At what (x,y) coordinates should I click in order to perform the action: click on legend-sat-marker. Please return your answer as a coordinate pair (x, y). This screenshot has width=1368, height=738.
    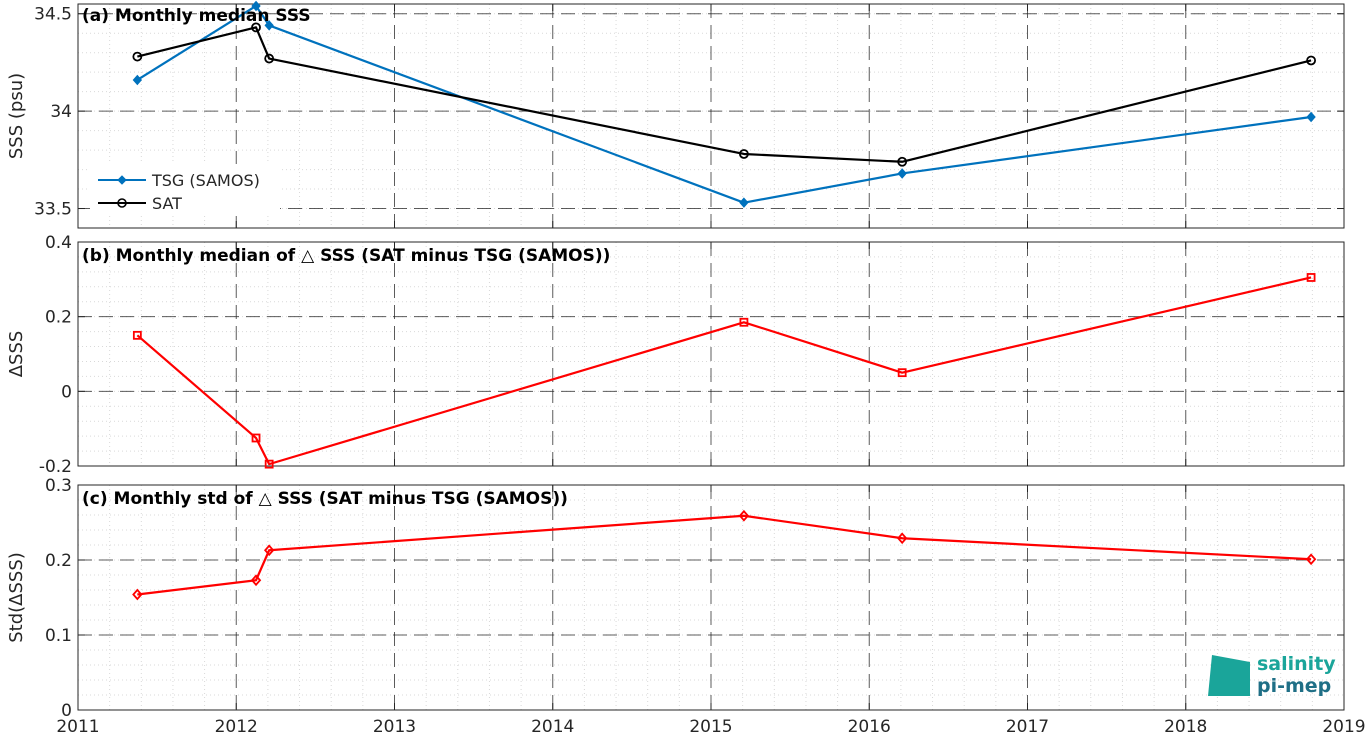
    Looking at the image, I should click on (122, 203).